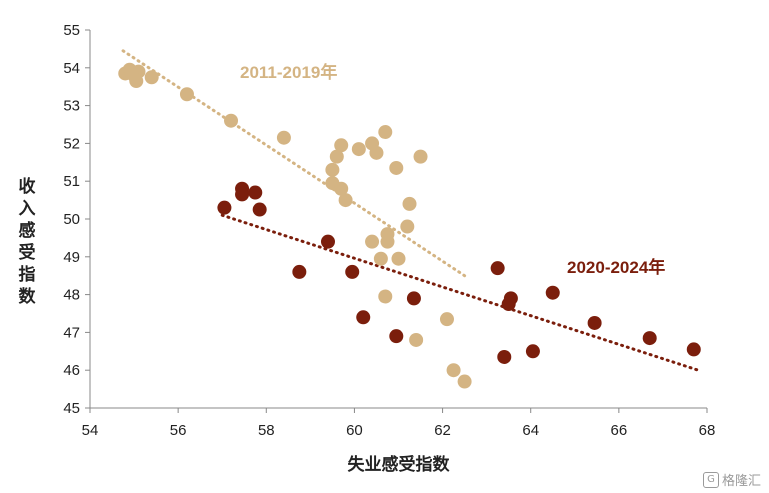 The width and height of the screenshot is (769, 493). What do you see at coordinates (71, 370) in the screenshot?
I see `y-tick-label: 46` at bounding box center [71, 370].